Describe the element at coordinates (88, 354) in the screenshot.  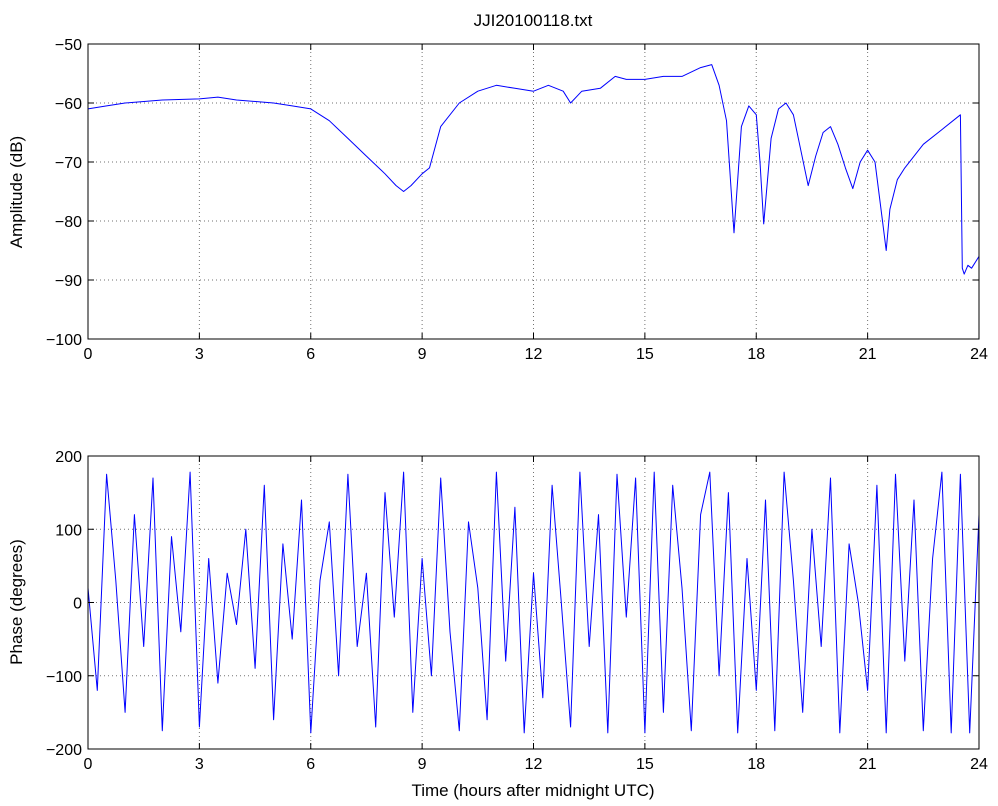
I see `amplitude-x-tick-label: 0` at that location.